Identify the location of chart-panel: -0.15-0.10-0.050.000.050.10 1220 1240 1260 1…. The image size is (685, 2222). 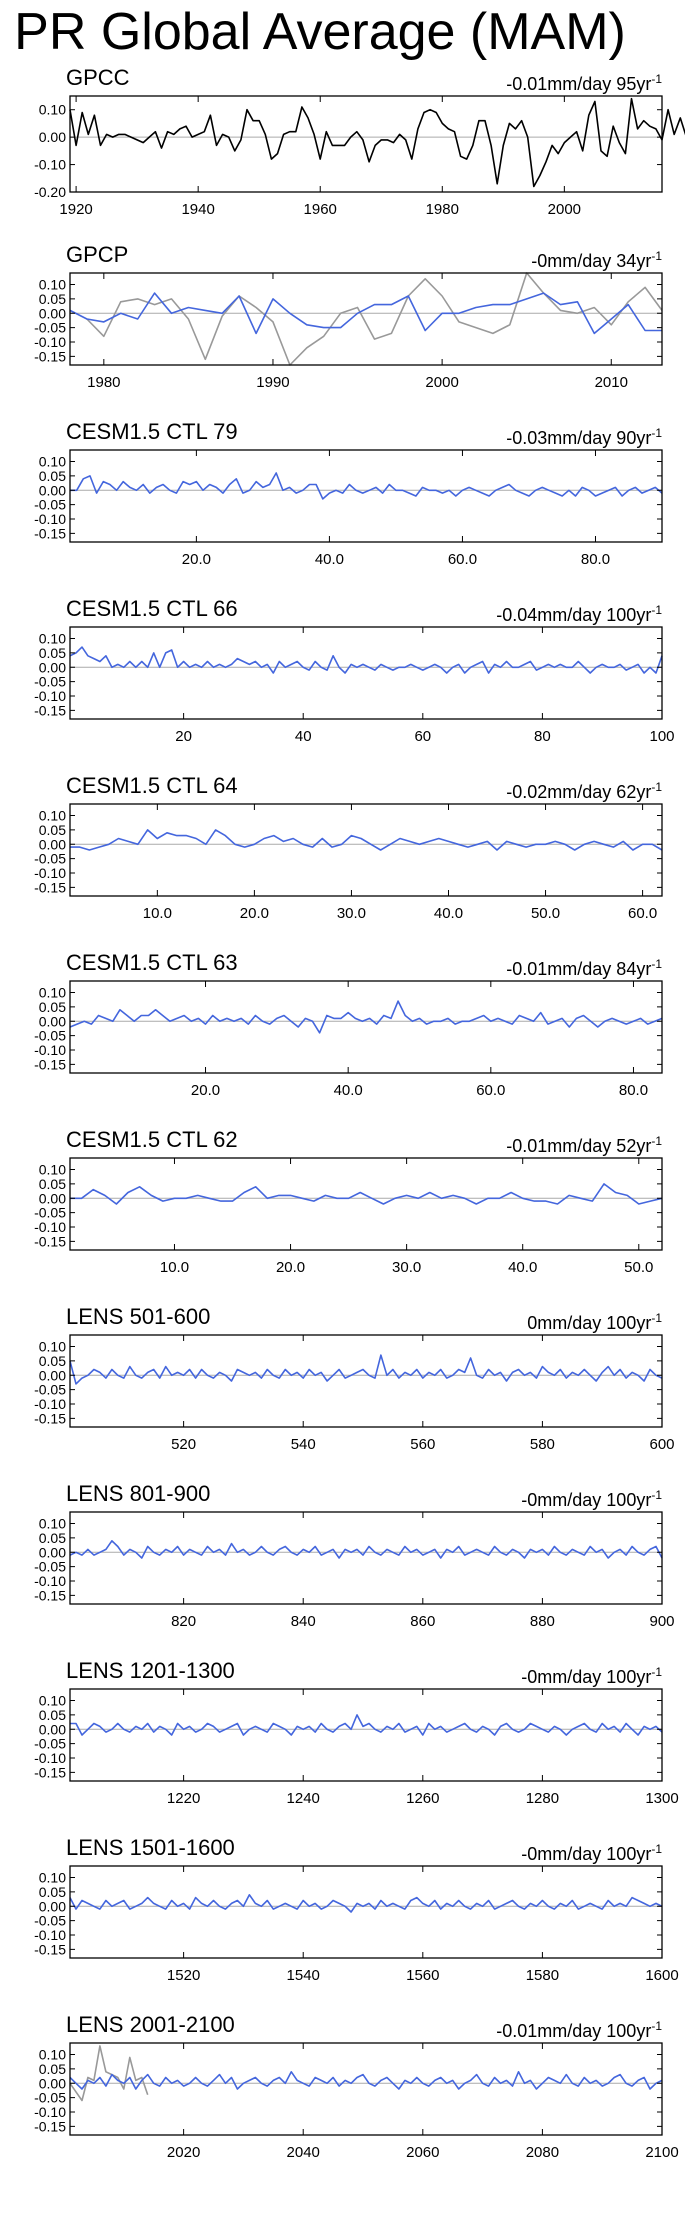
(356, 1747).